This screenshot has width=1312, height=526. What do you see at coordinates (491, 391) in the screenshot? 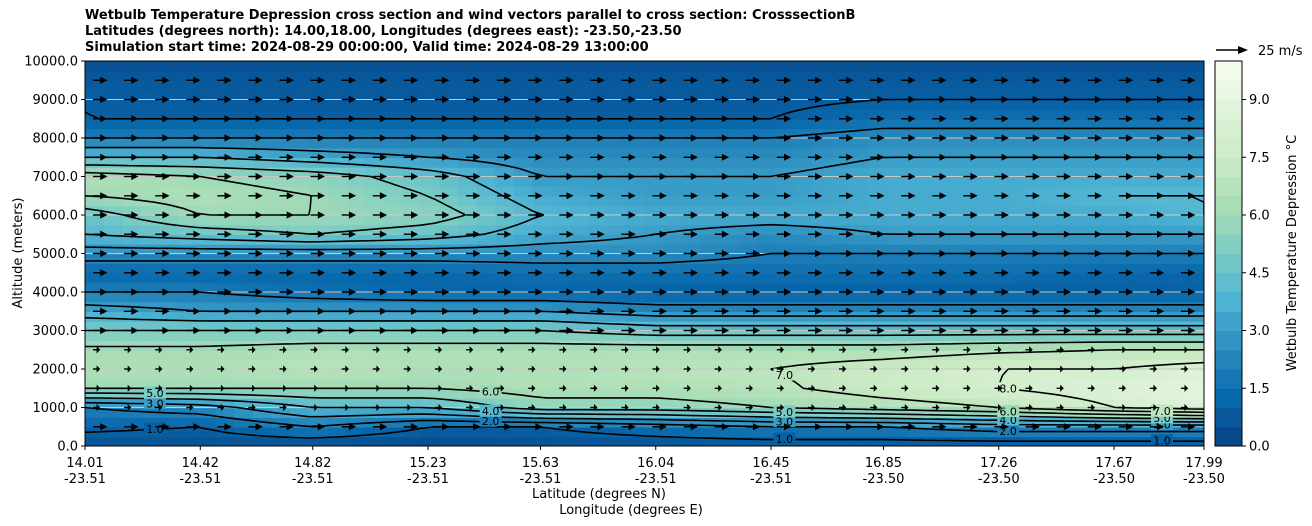
I see `contour-label: 6.0` at bounding box center [491, 391].